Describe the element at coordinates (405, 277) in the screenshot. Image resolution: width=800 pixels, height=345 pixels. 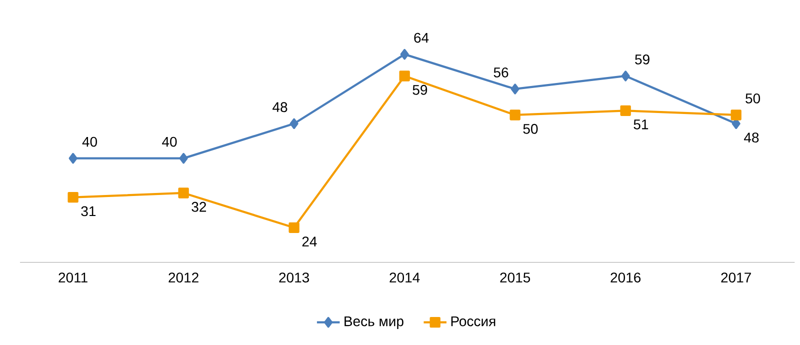
I see `x-tick-label: 2014` at that location.